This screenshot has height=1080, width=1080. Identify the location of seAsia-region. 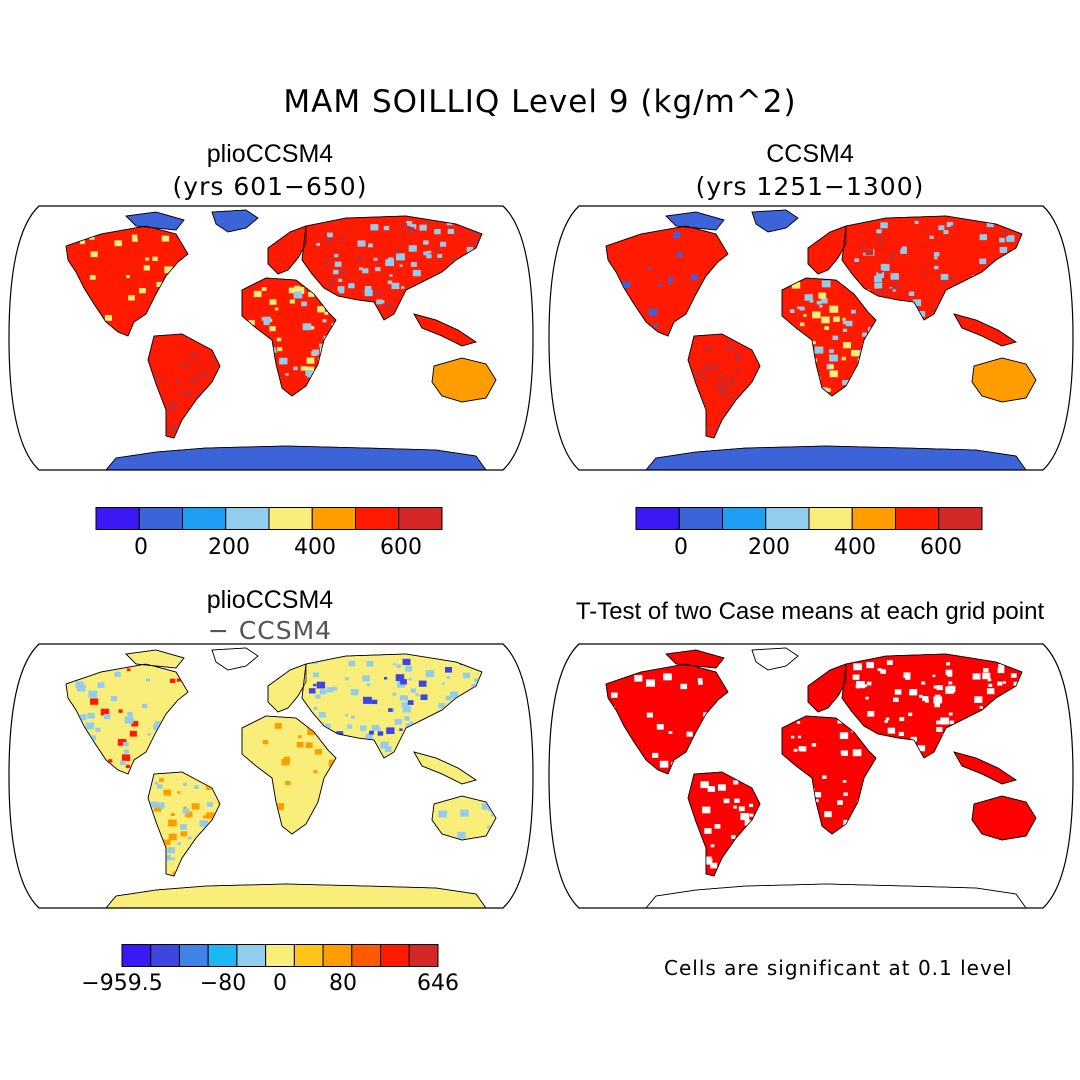
(985, 330).